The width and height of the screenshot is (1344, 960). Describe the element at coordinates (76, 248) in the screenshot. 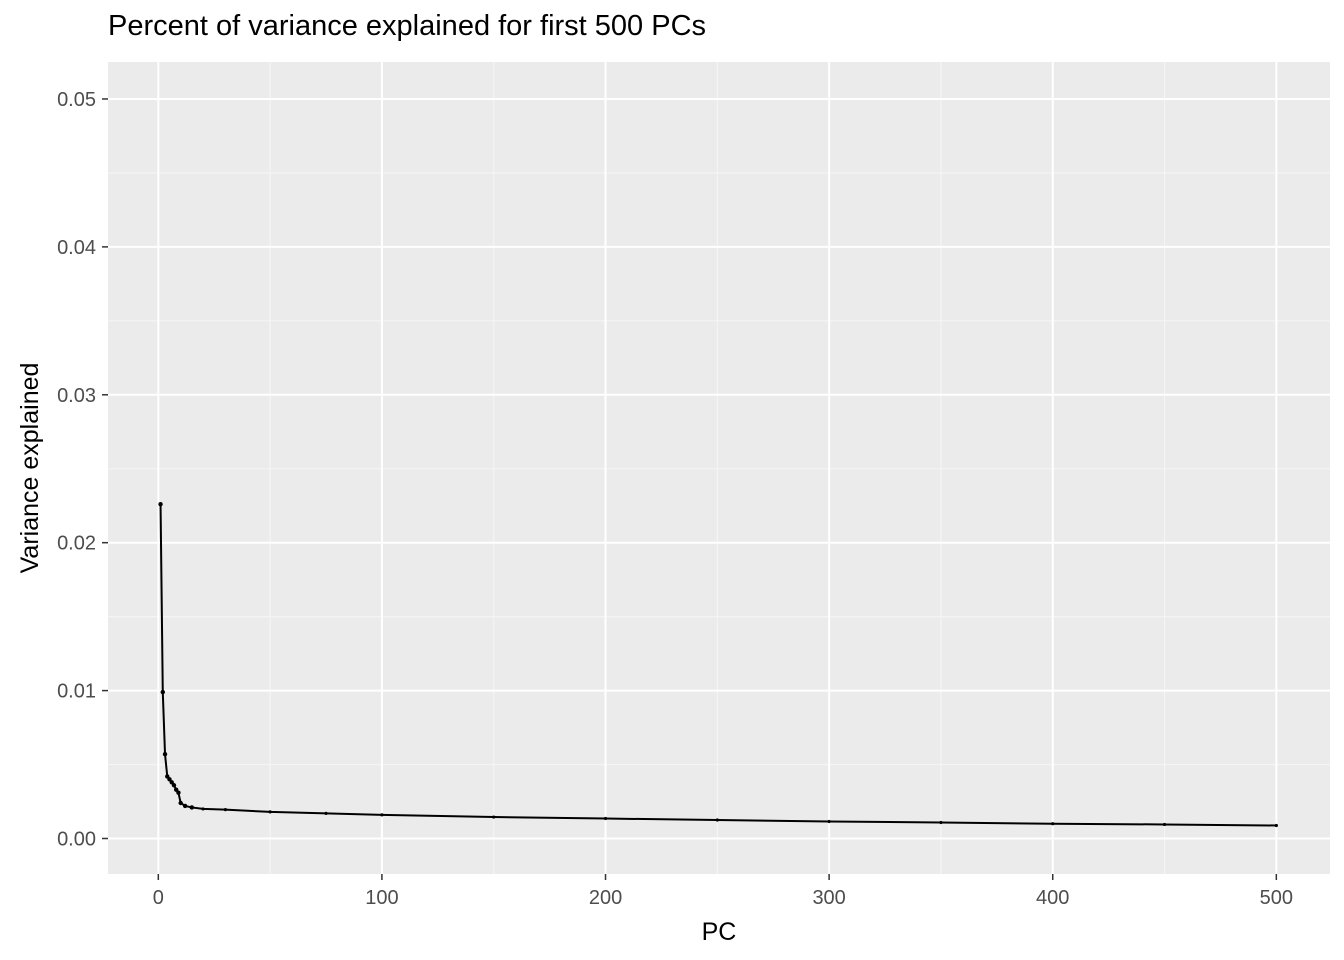

I see `y-tick-label: 0.04` at that location.